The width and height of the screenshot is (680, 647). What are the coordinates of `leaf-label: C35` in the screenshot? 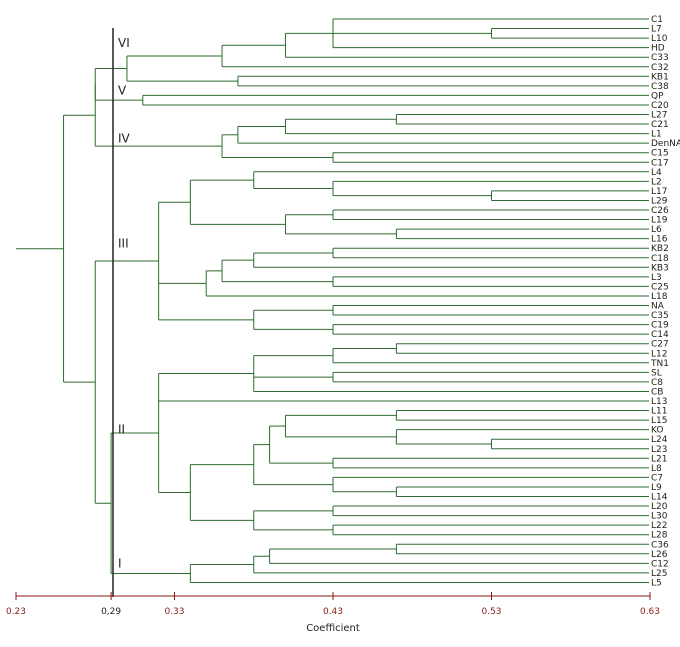 It's located at (660, 316).